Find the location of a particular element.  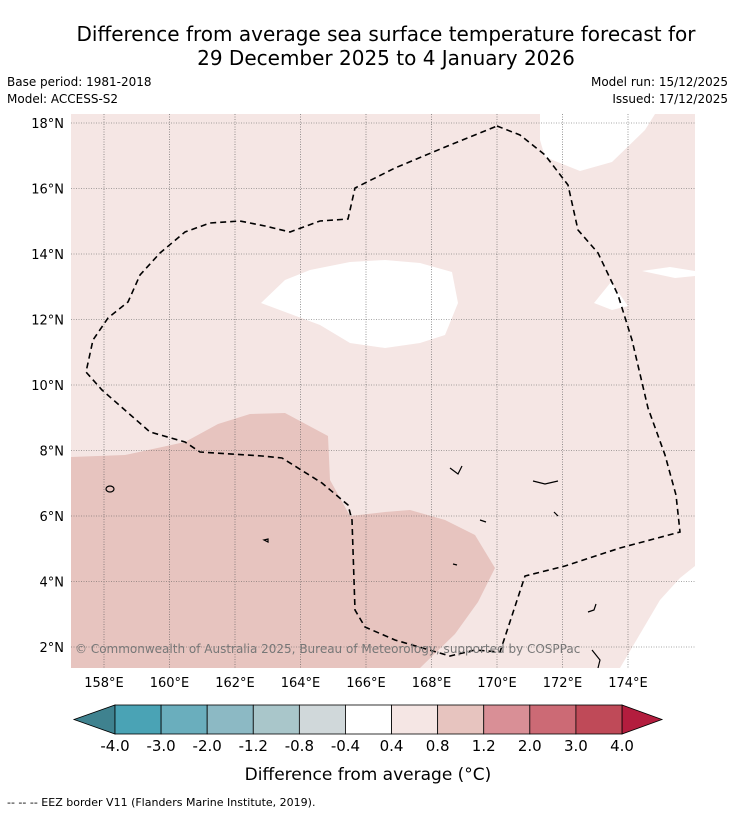

colorbar-tick-label: 0.8 is located at coordinates (438, 746).